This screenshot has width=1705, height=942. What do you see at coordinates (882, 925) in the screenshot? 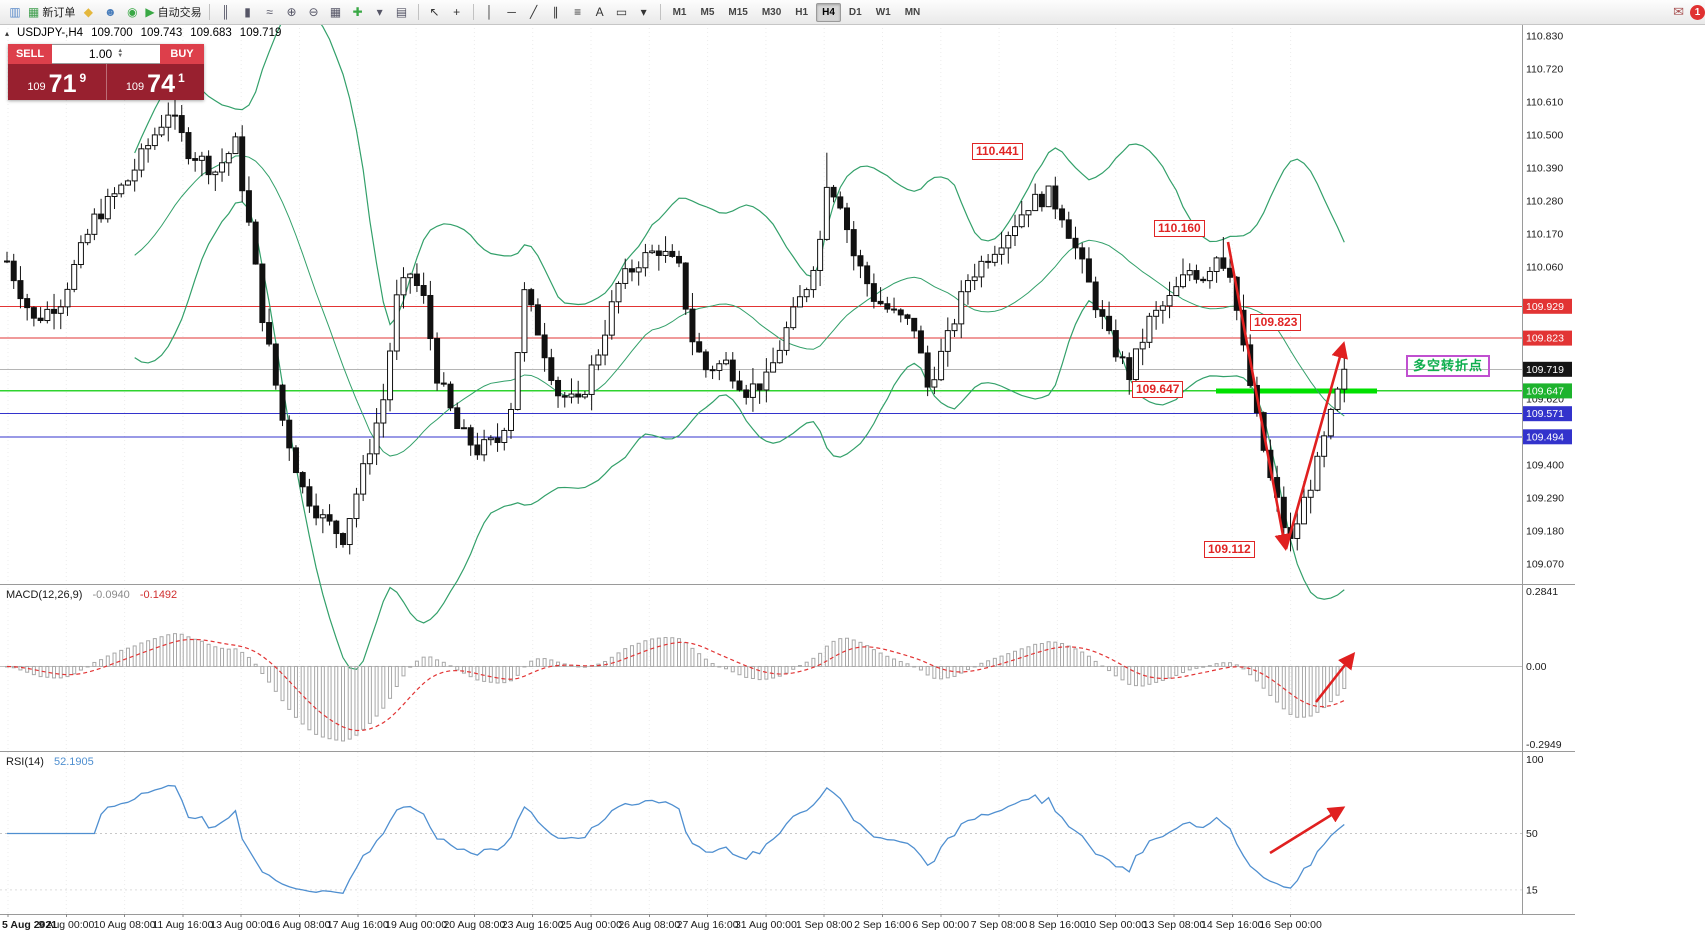
I see `time-axis-label: 2 Sep 16:00` at bounding box center [882, 925].